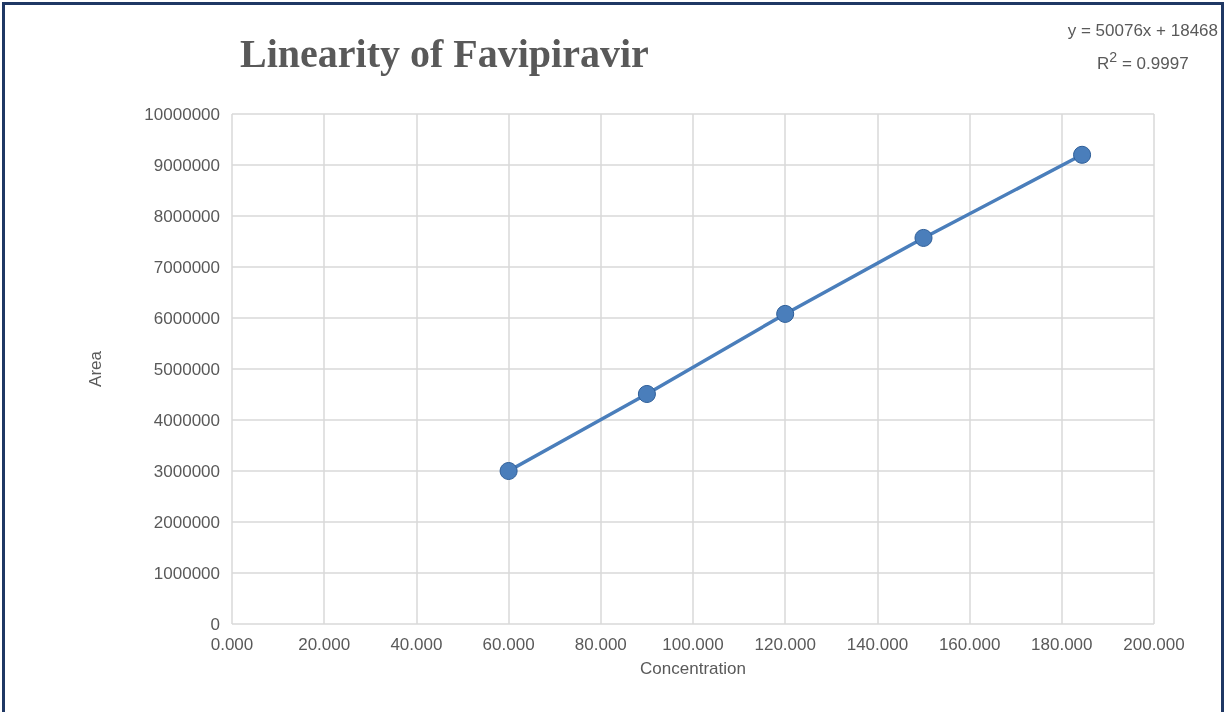 The height and width of the screenshot is (712, 1230). What do you see at coordinates (969, 644) in the screenshot?
I see `x-tick-label: 160.000` at bounding box center [969, 644].